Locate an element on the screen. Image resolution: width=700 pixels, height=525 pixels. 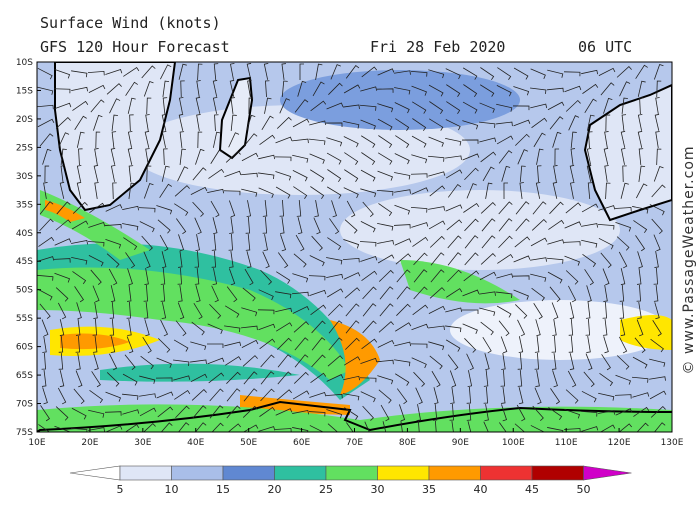
legend-arrow-high is located at coordinates (607, 473).